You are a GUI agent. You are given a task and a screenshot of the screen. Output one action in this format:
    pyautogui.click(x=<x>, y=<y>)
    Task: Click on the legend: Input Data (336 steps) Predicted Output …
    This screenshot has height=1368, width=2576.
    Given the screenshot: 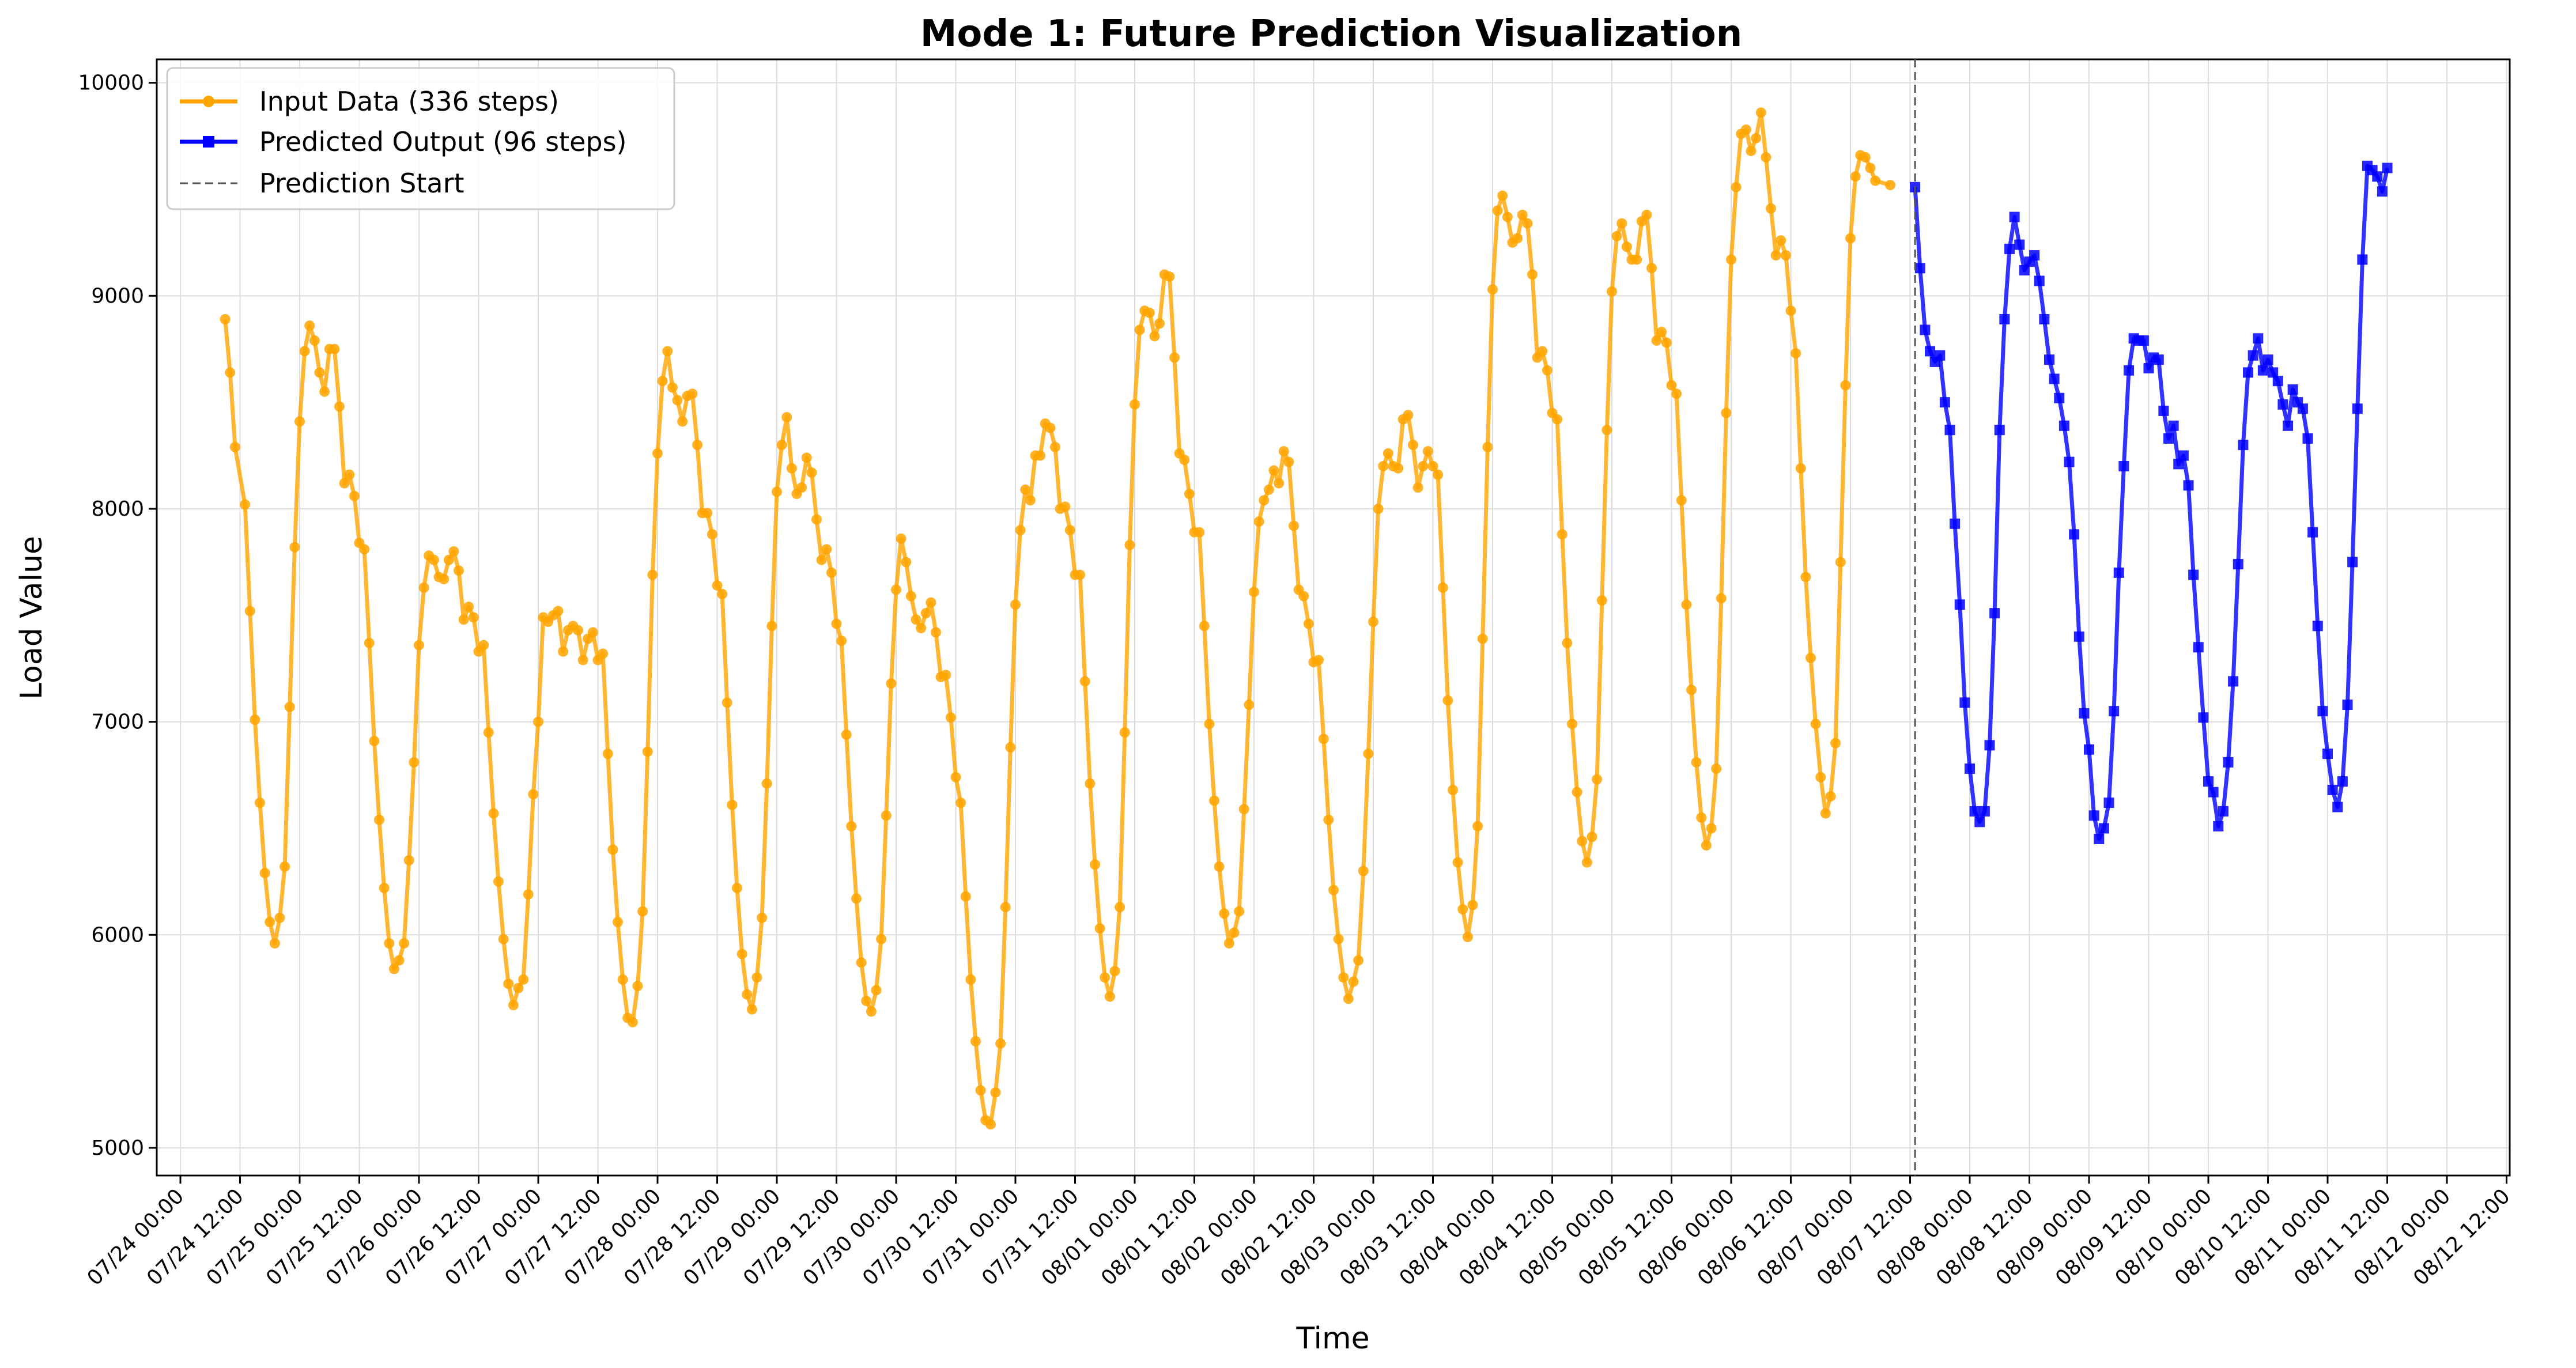 What is the action you would take?
    pyautogui.click(x=420, y=138)
    